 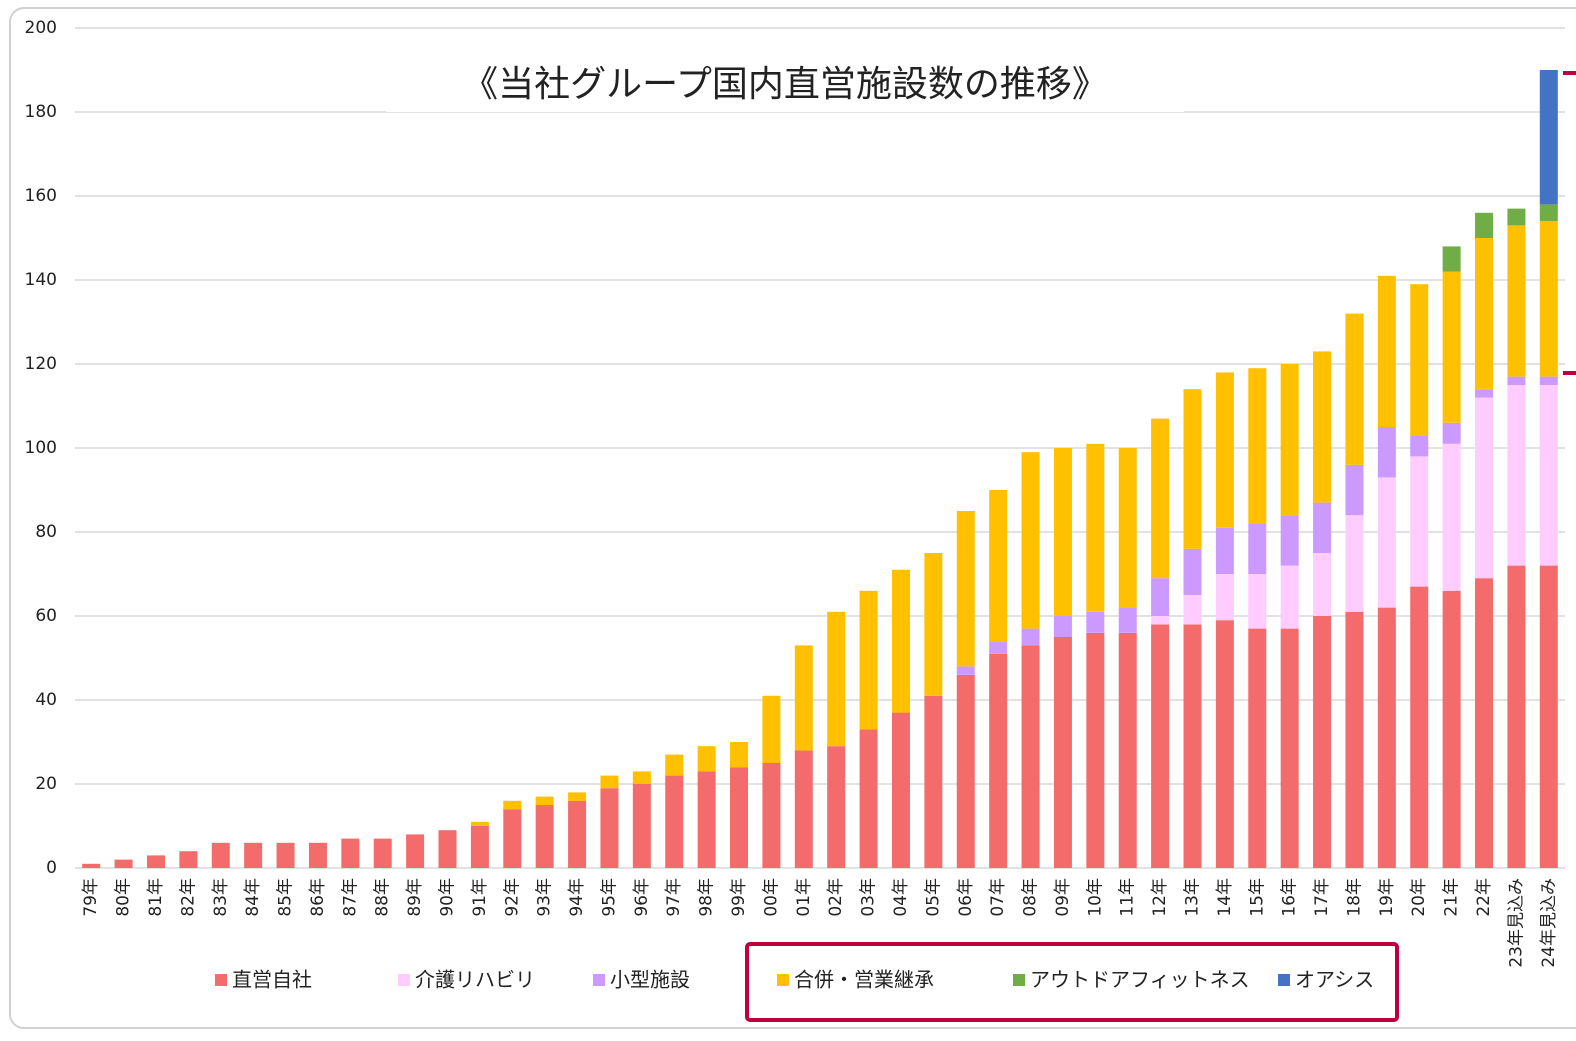 What do you see at coordinates (785, 76) in the screenshot?
I see `title-background` at bounding box center [785, 76].